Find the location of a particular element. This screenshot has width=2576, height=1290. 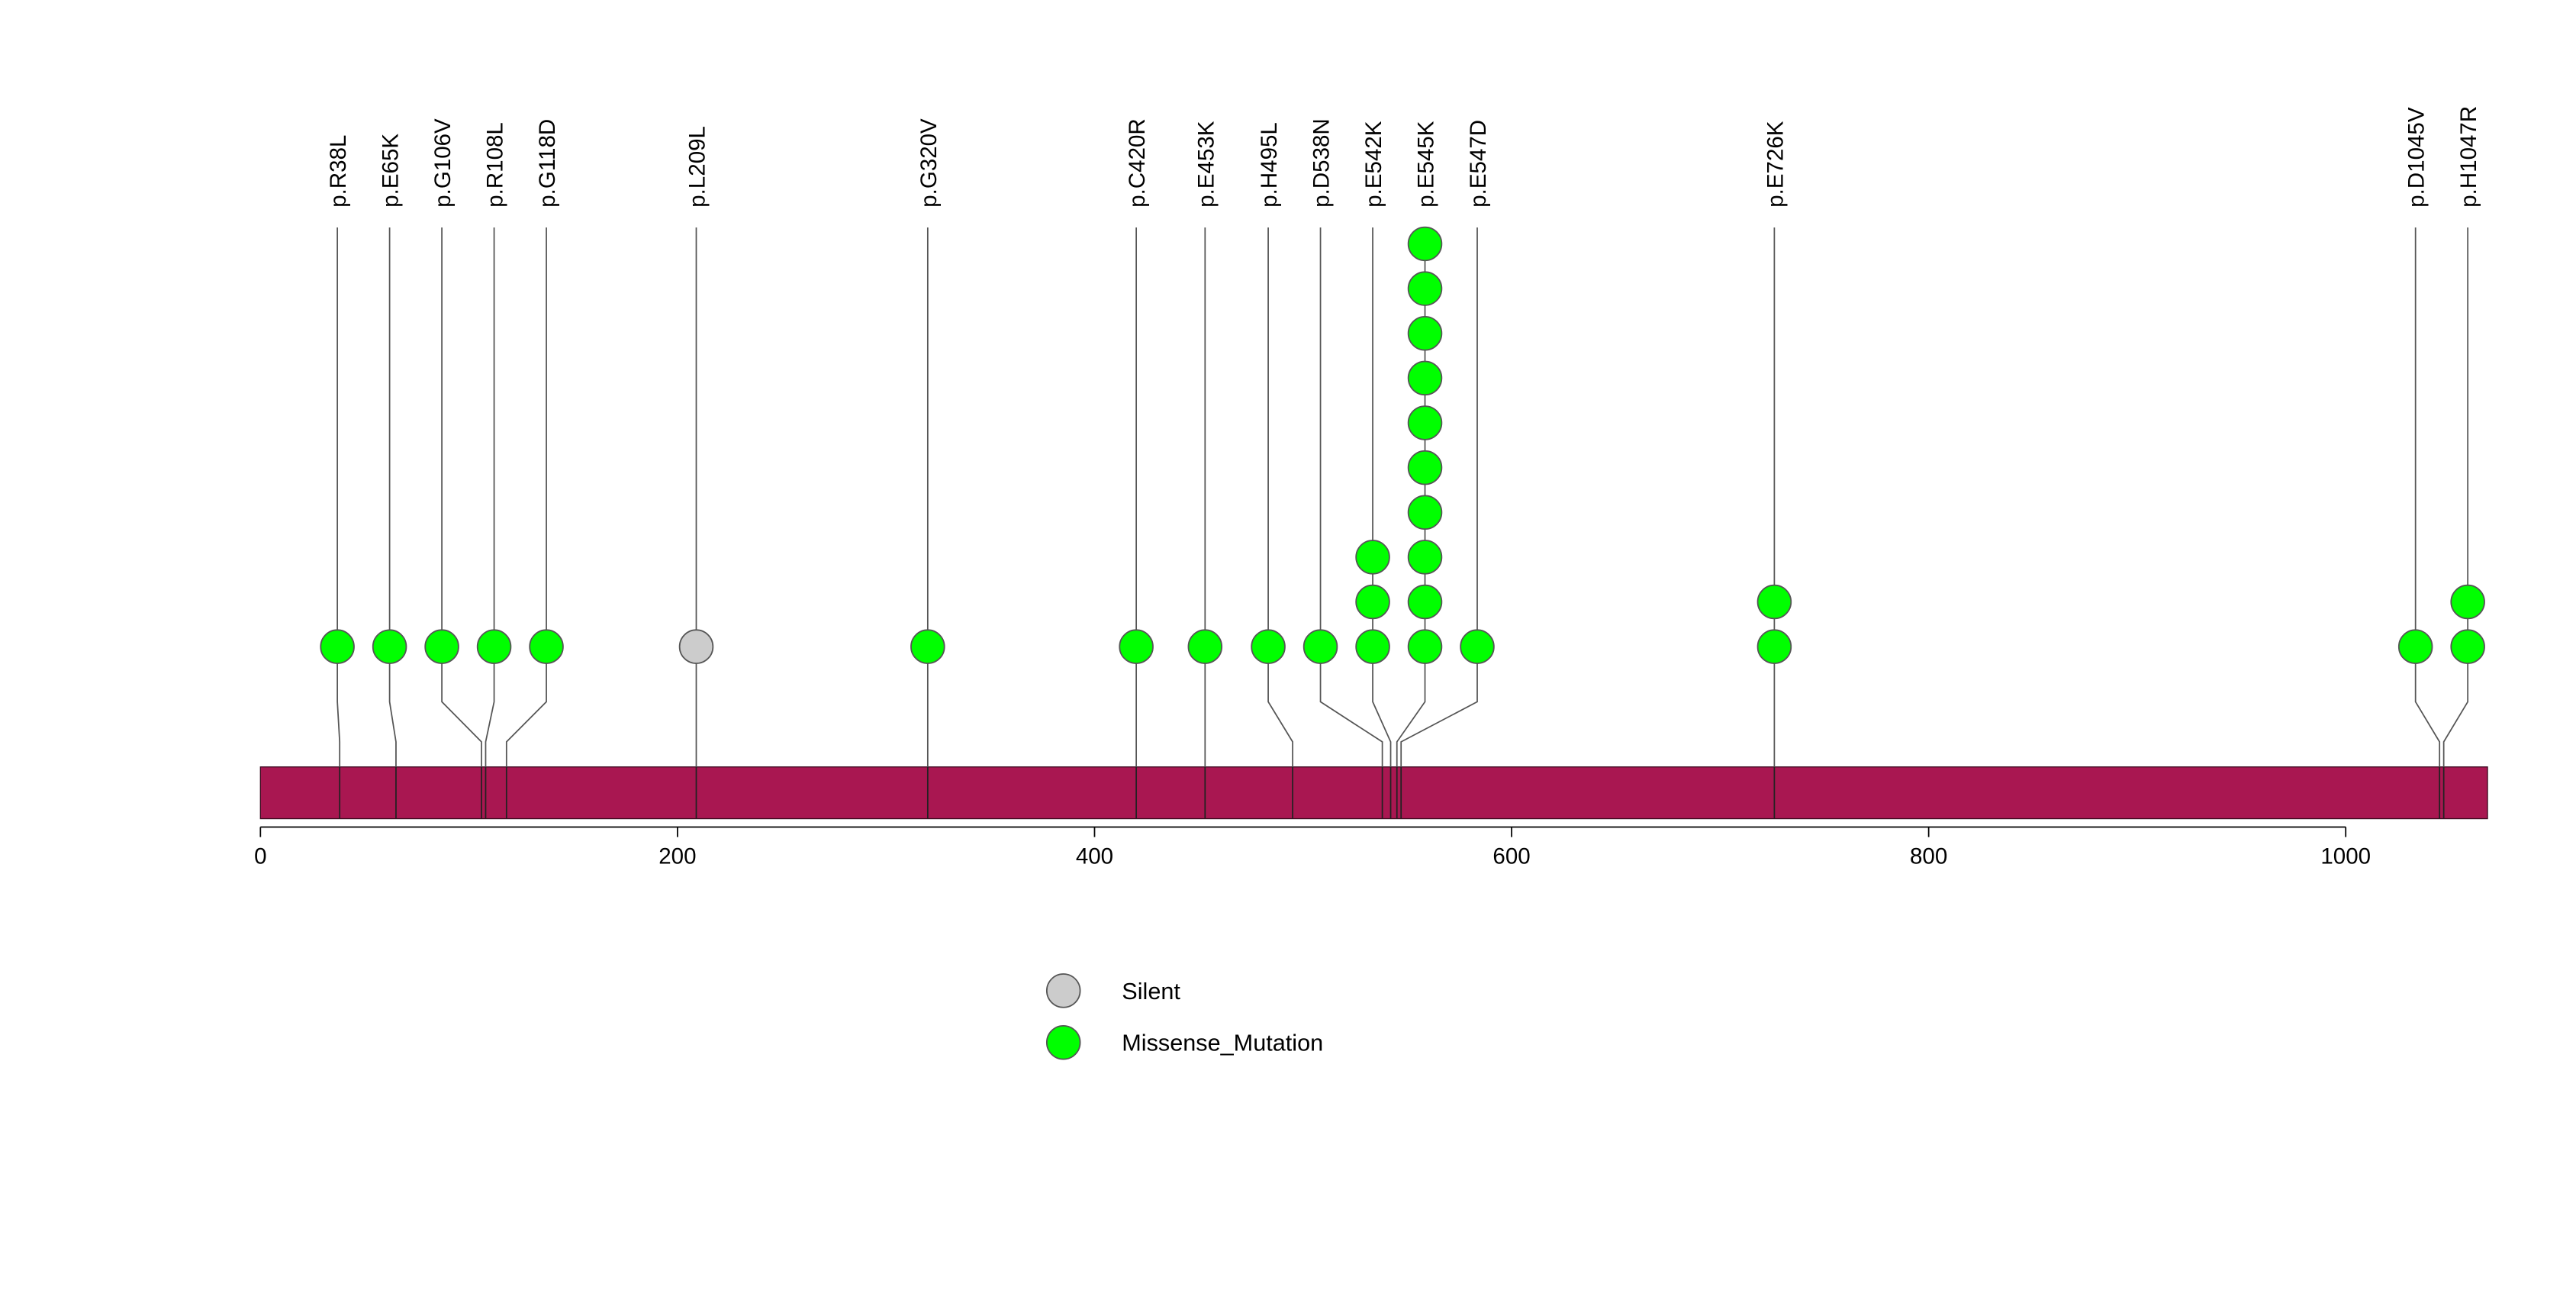

mutation-dot-p.E726K-1 is located at coordinates (1774, 647).